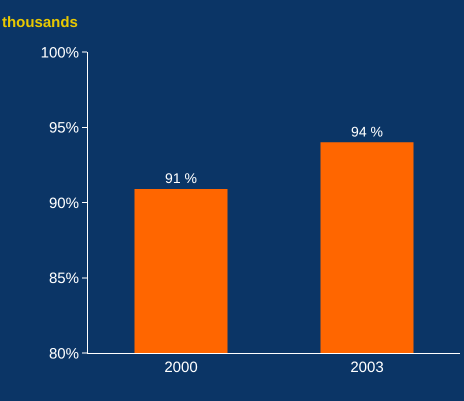 The image size is (464, 401). Describe the element at coordinates (63, 278) in the screenshot. I see `y-tick-label: 85%` at that location.